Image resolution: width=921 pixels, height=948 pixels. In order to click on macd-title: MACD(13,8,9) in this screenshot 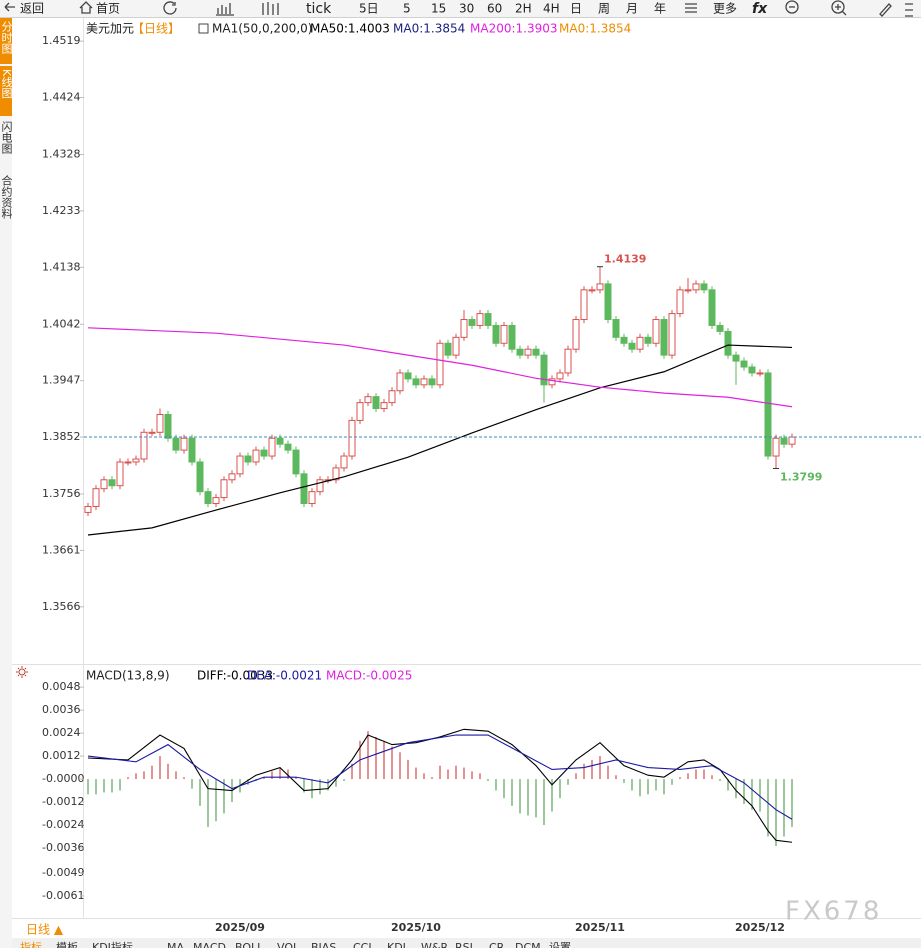, I will do `click(128, 676)`.